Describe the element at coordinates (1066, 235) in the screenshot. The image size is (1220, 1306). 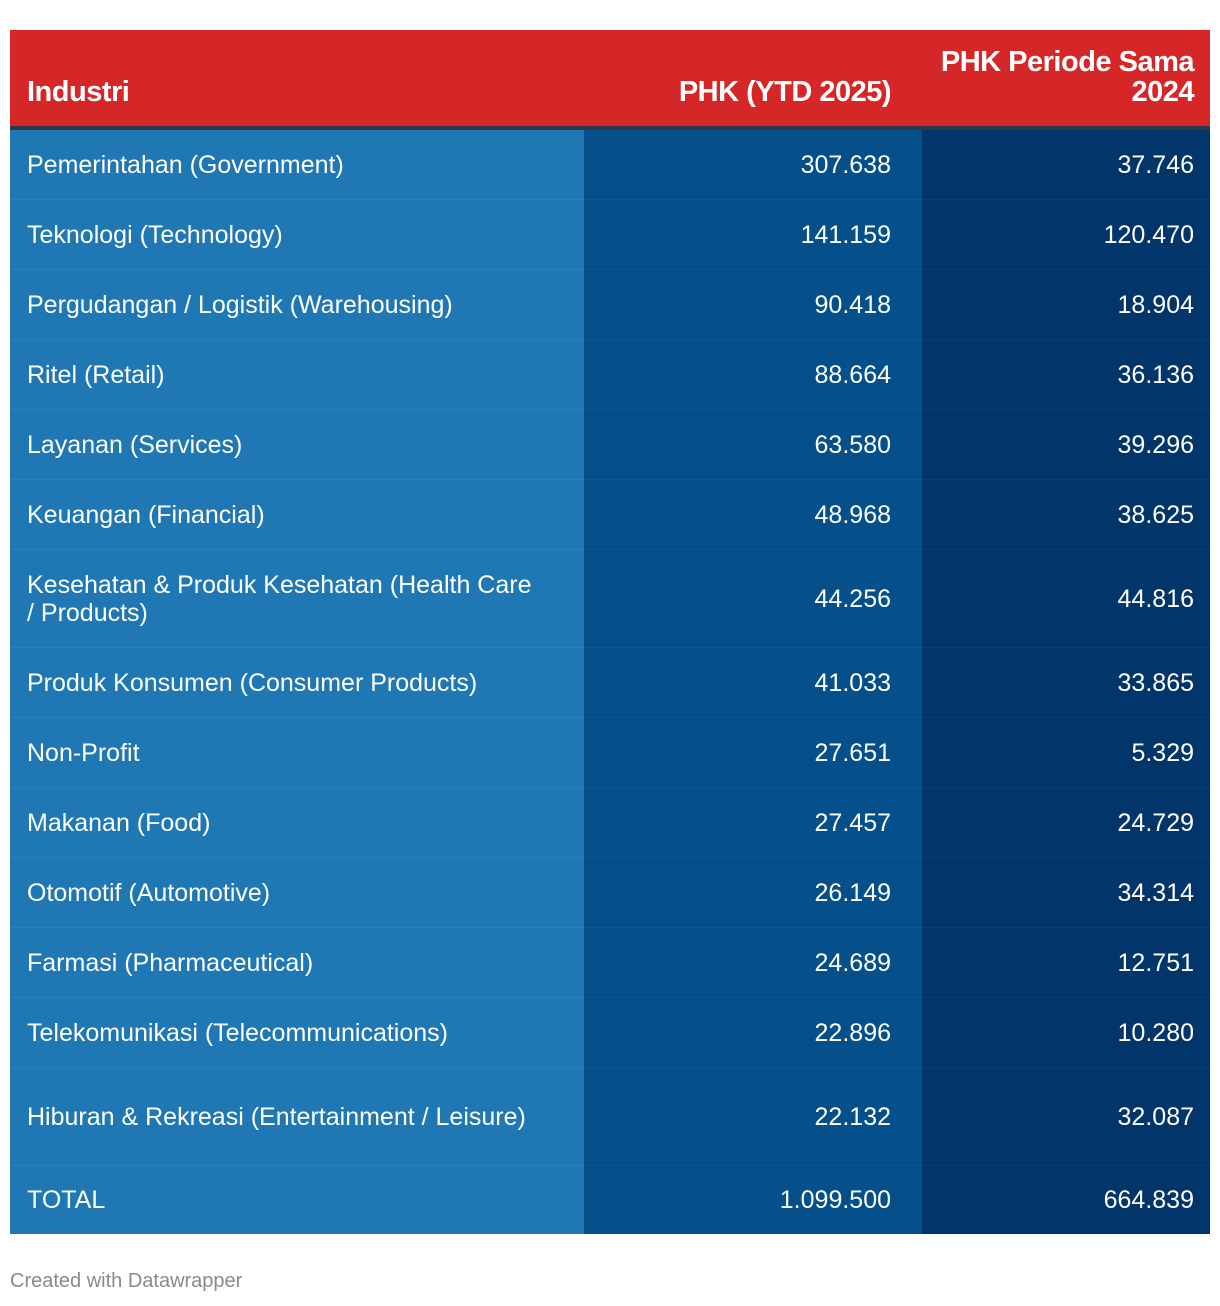
I see `cell-periode-2024: 120.470` at that location.